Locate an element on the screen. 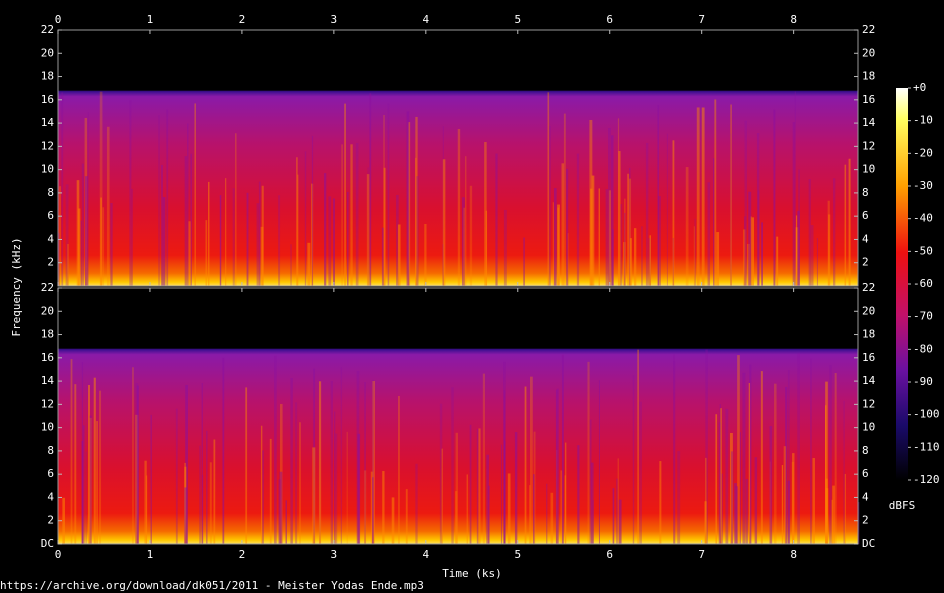 The image size is (944, 593). y-axis-label: Frequency (kHz) is located at coordinates (16, 286).